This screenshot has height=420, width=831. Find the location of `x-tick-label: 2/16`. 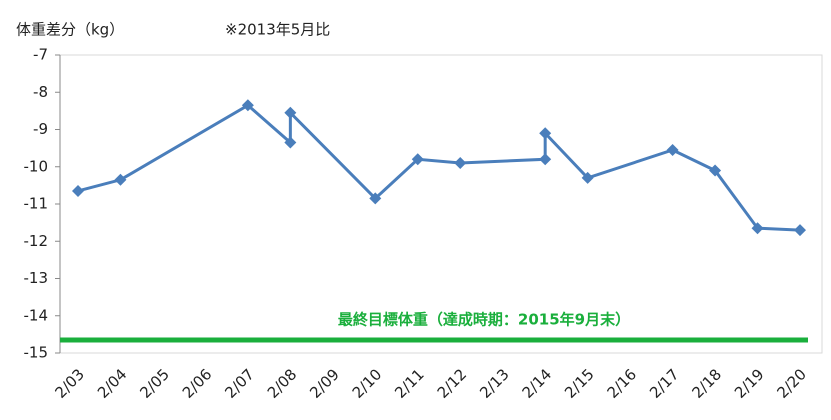

x-tick-label: 2/16 is located at coordinates (622, 383).